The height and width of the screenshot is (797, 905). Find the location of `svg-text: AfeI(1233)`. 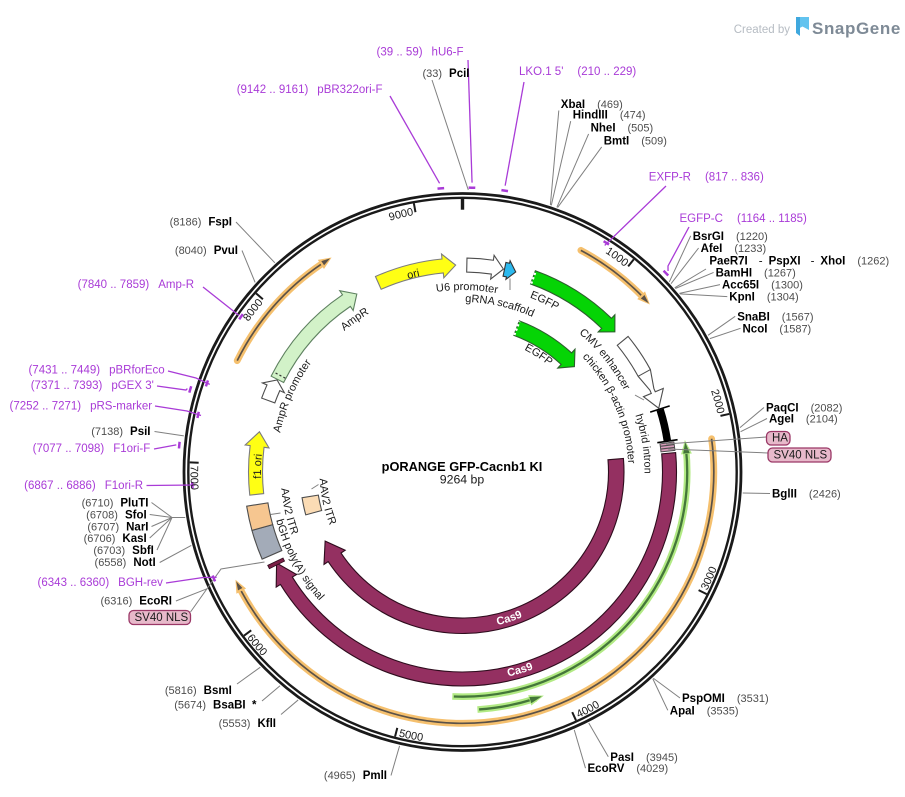

svg-text: AfeI(1233) is located at coordinates (734, 249).